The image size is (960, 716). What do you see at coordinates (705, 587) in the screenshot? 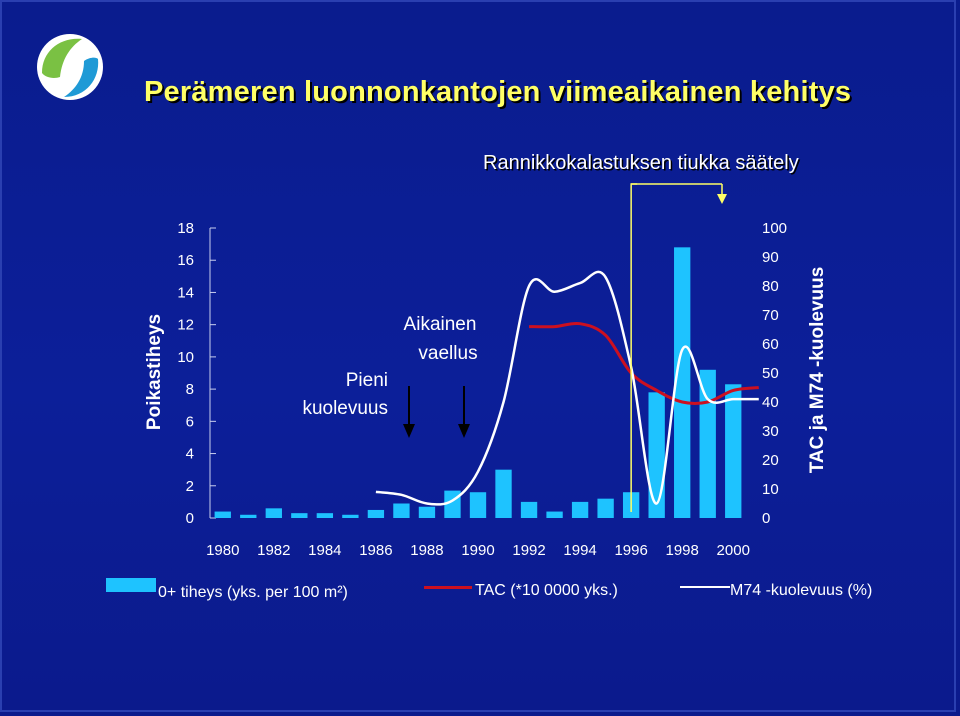
I see `legend-swatch-mortality` at bounding box center [705, 587].